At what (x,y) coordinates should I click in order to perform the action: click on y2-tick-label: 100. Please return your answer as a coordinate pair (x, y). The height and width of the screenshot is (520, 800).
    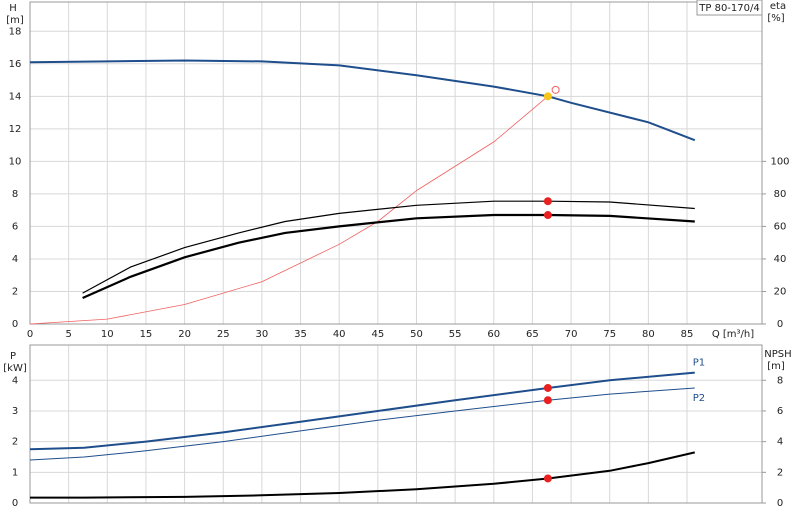
    Looking at the image, I should click on (779, 161).